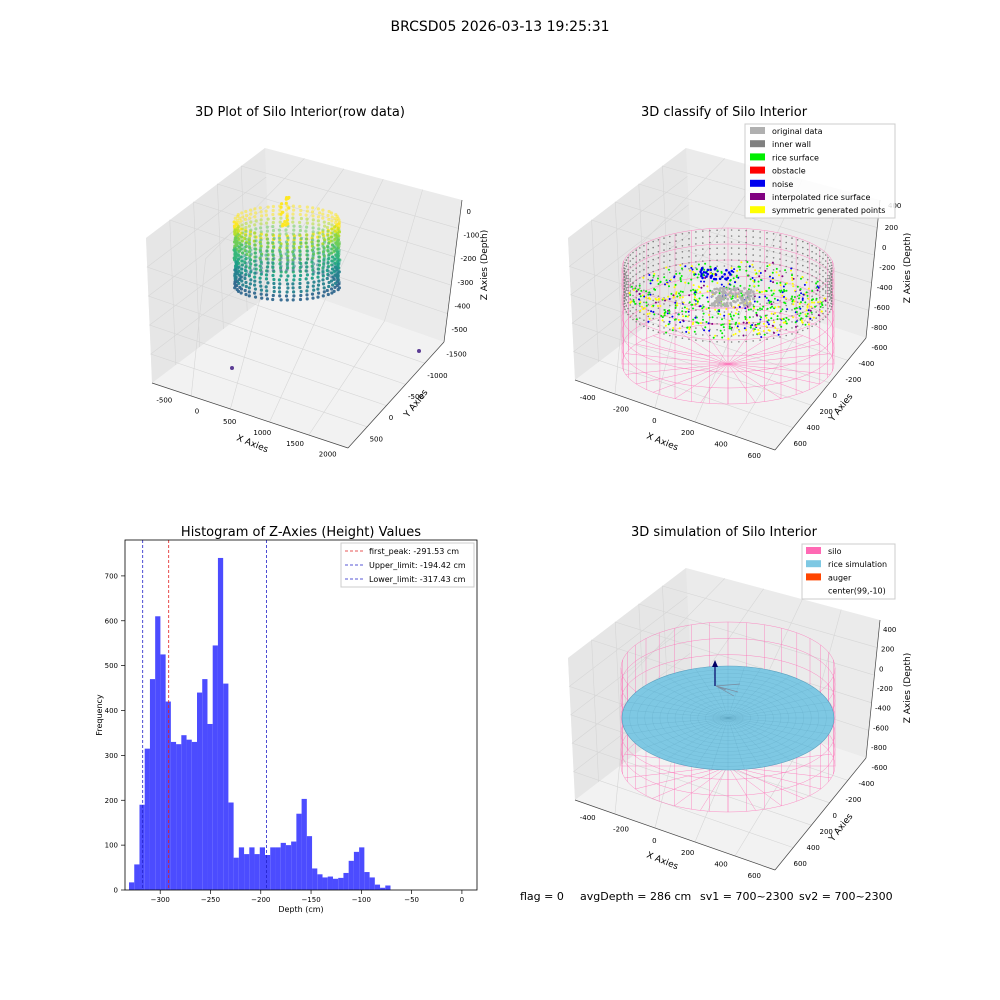  I want to click on panel2-tick-label: 400, so click(813, 428).